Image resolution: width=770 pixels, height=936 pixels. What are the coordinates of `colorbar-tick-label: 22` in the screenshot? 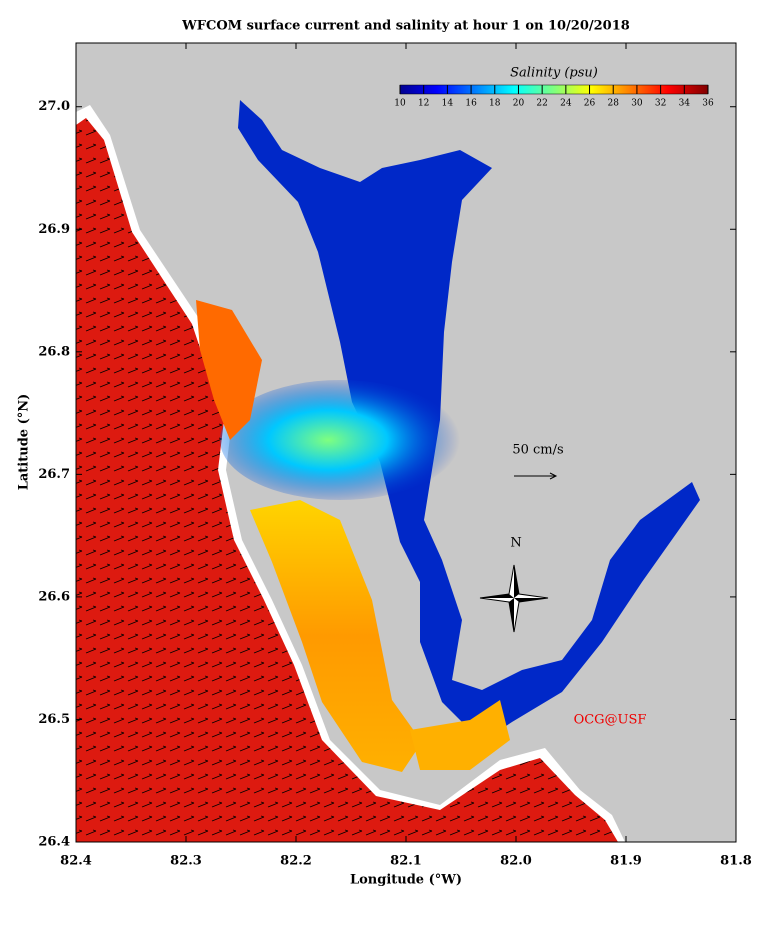 It's located at (541, 104).